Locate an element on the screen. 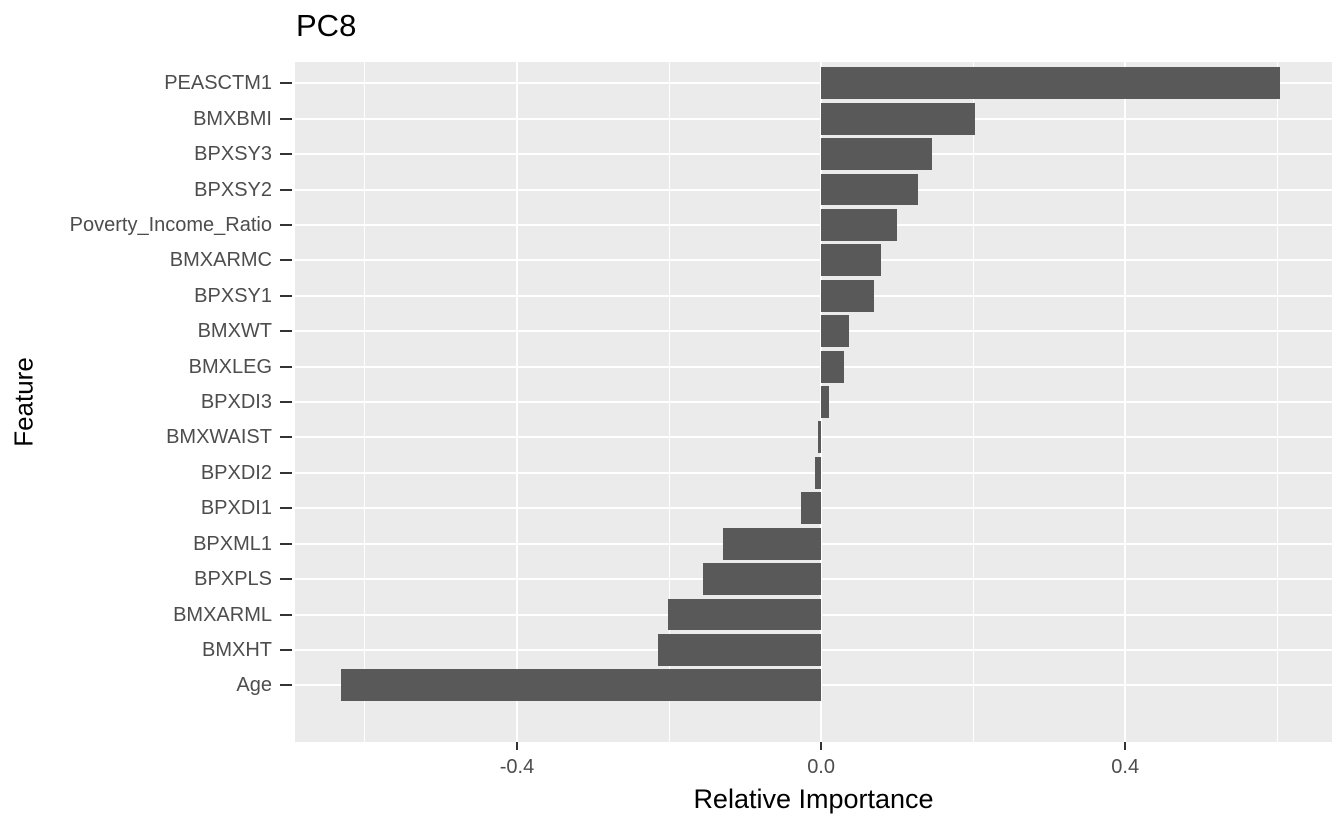 The image size is (1344, 830). bar-BPXSY1 is located at coordinates (848, 295).